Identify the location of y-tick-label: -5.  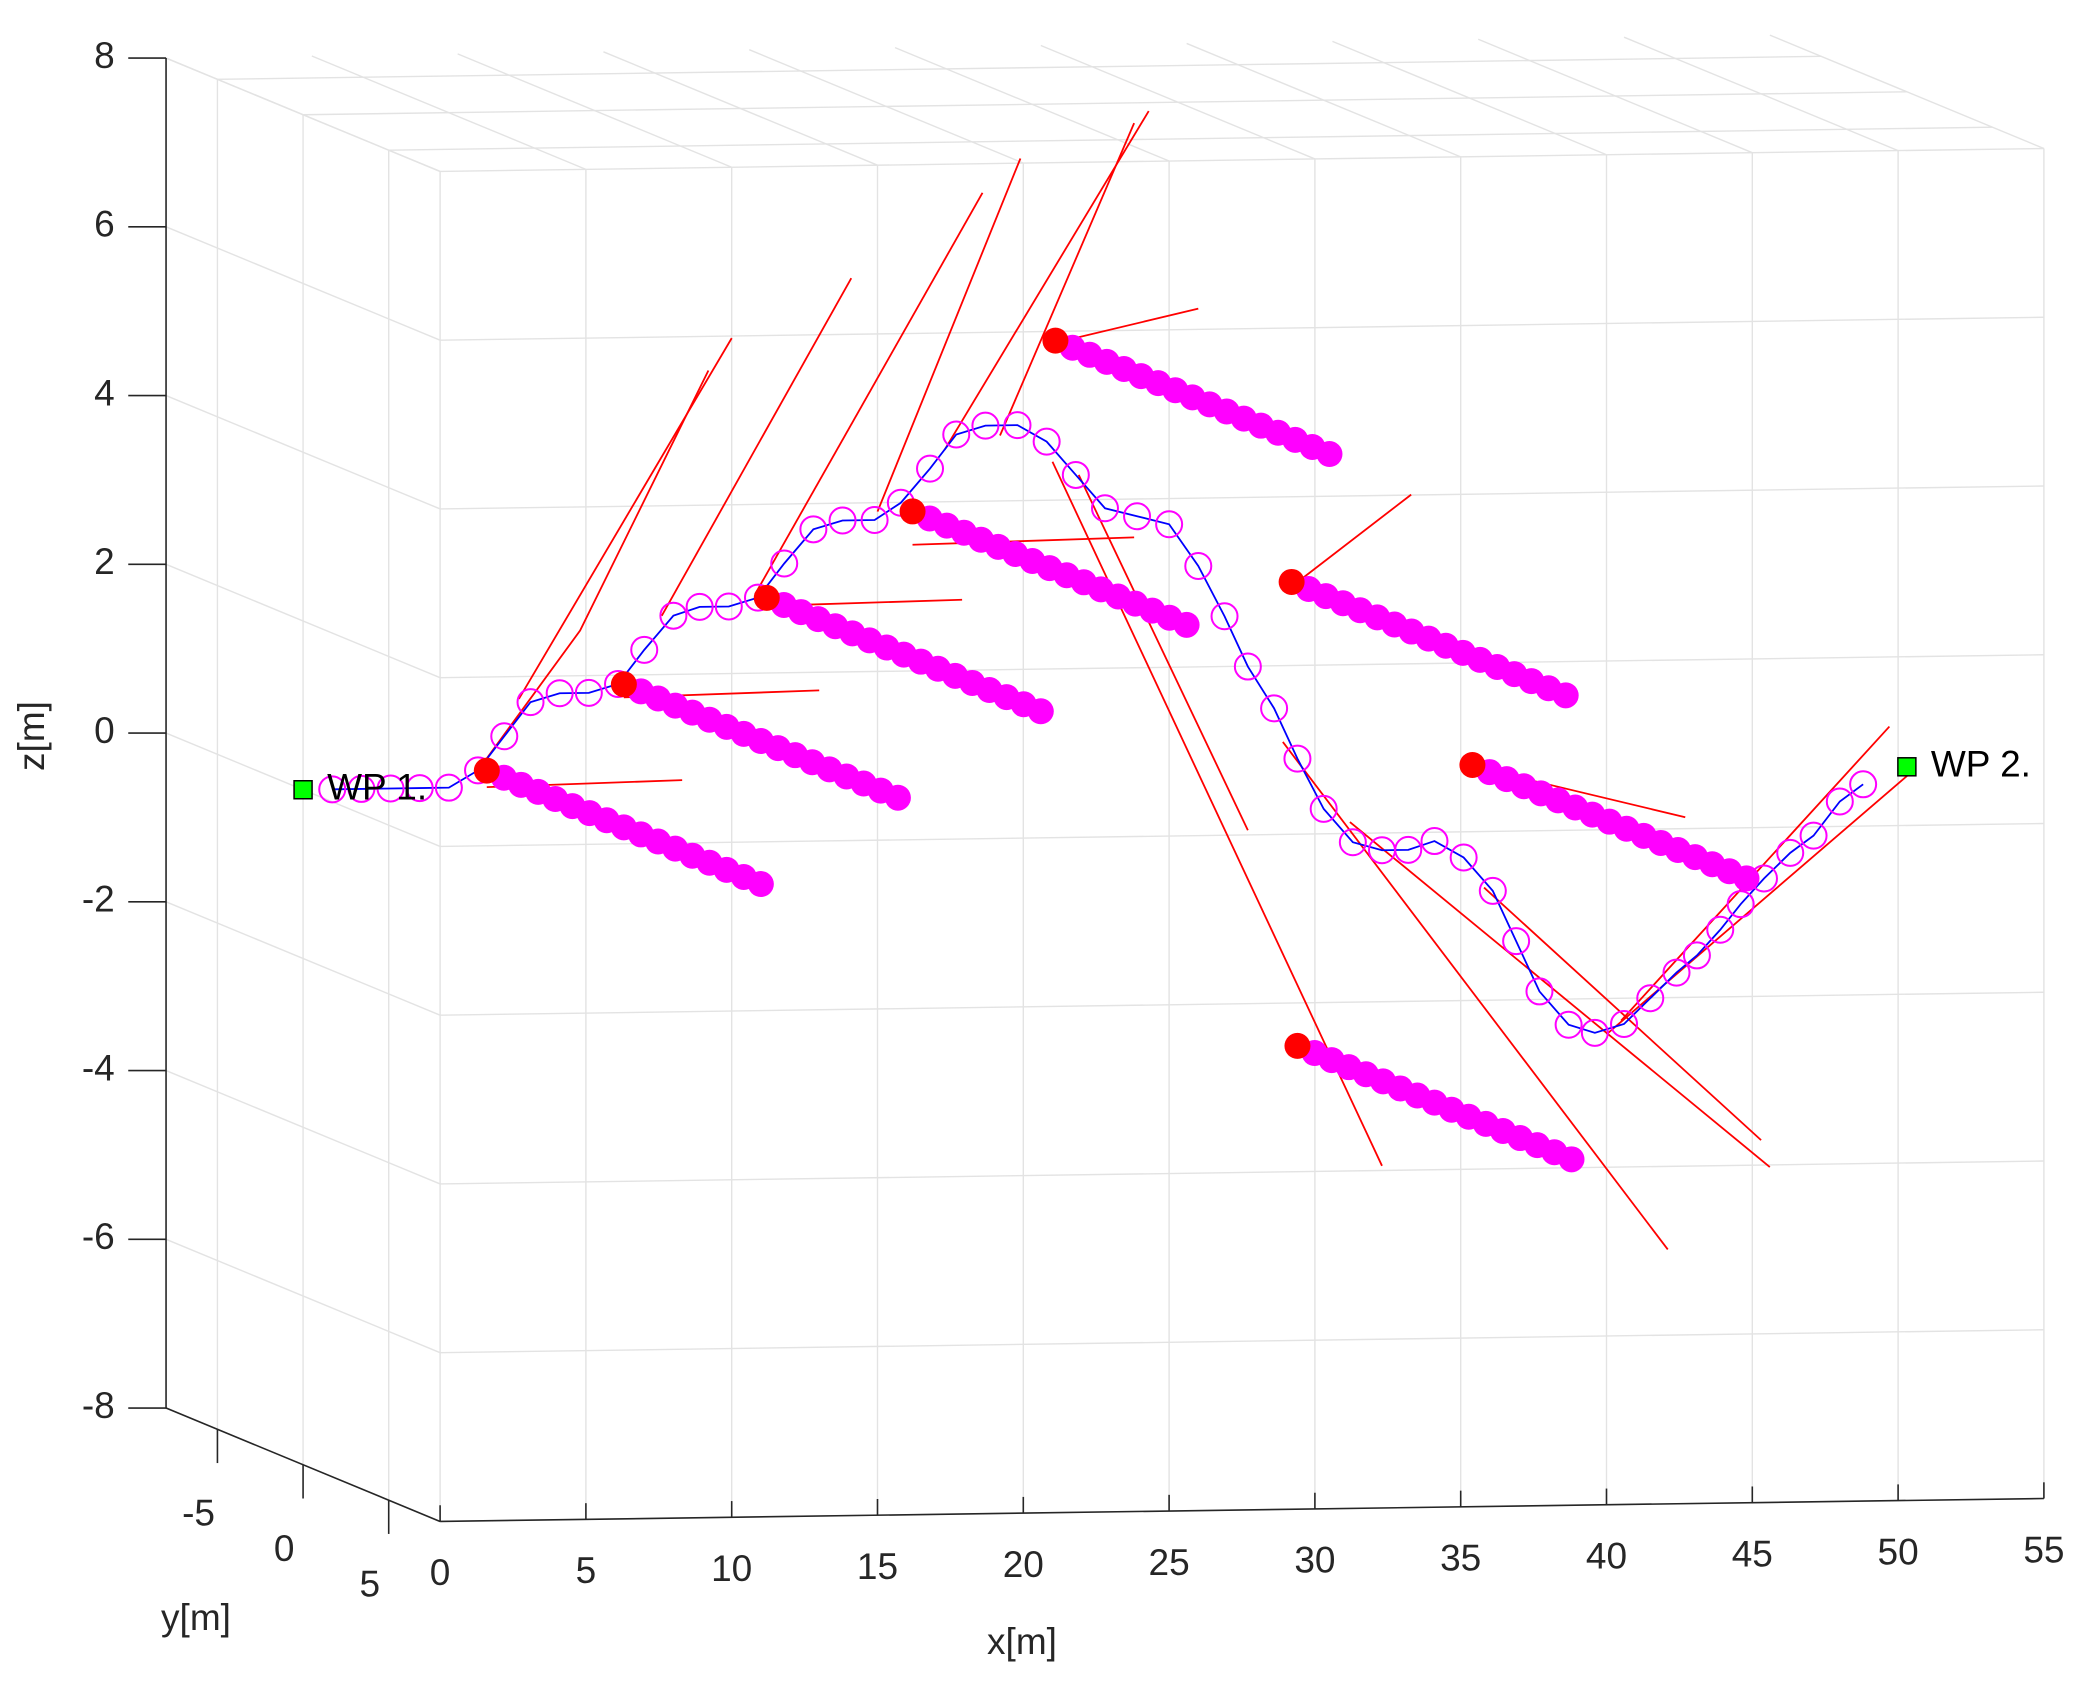
(198, 1512).